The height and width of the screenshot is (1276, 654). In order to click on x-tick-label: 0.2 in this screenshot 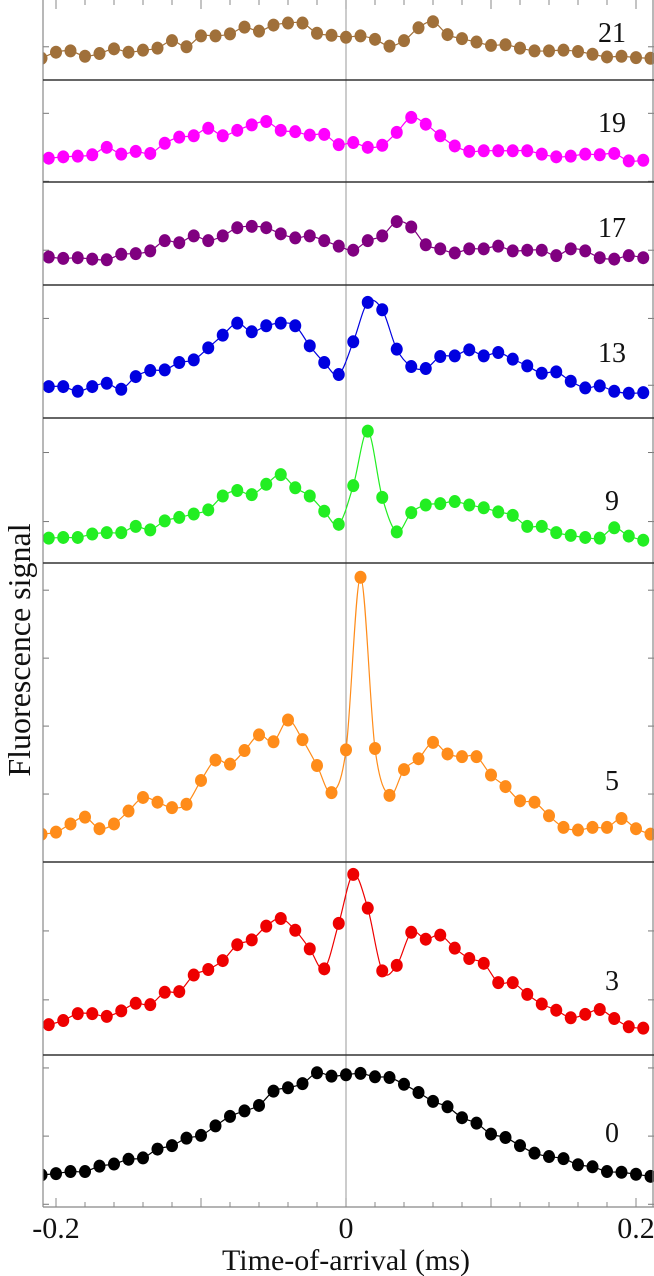, I will do `click(635, 1228)`.